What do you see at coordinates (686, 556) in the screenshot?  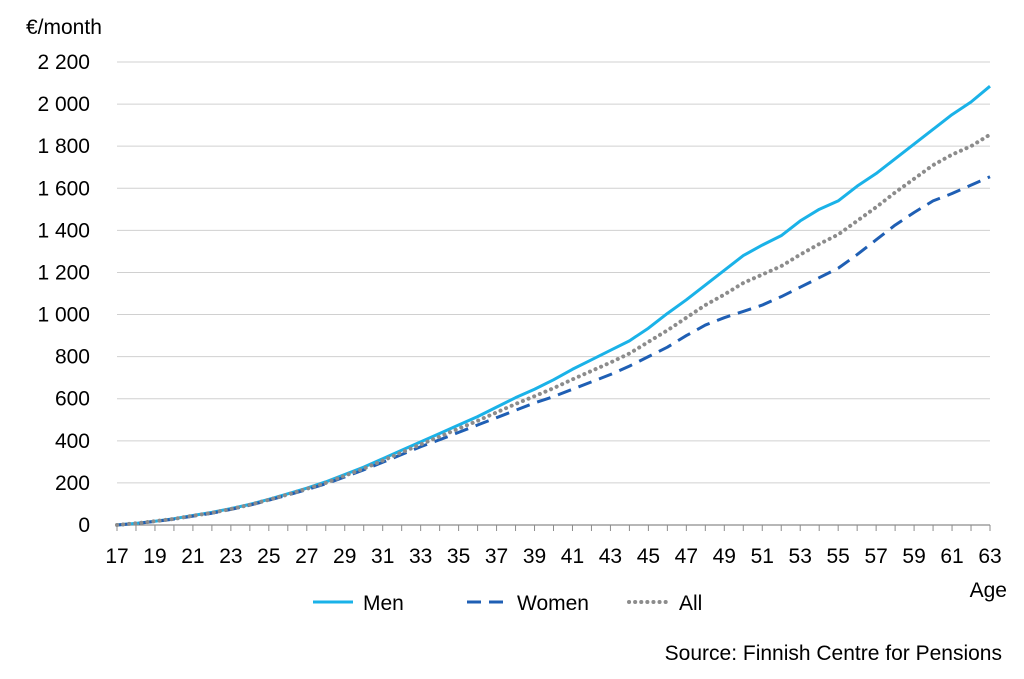 I see `x-tick-label: 47` at bounding box center [686, 556].